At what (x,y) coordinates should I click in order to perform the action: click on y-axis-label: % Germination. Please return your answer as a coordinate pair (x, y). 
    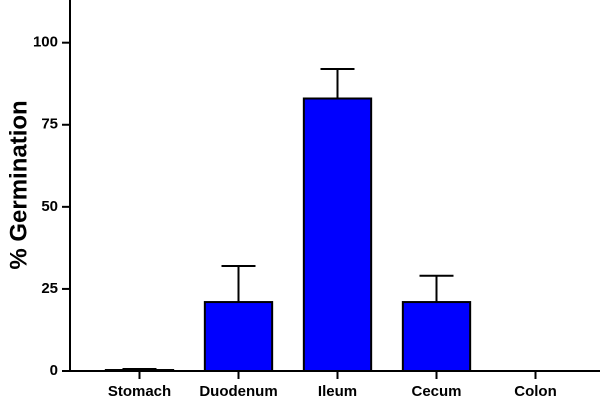
    Looking at the image, I should click on (18, 184).